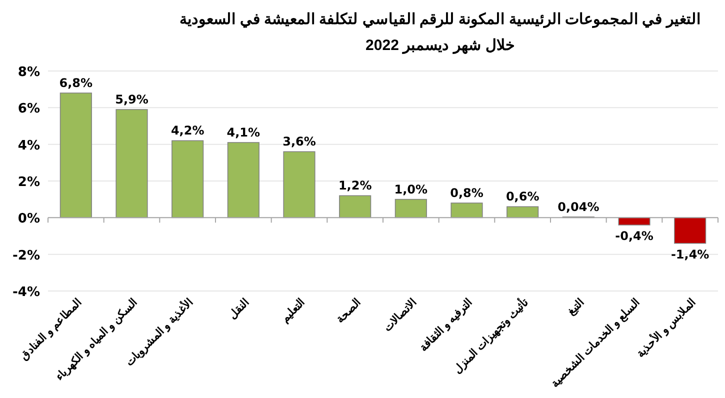 The image size is (725, 398). I want to click on data-label: 1,0%, so click(411, 189).